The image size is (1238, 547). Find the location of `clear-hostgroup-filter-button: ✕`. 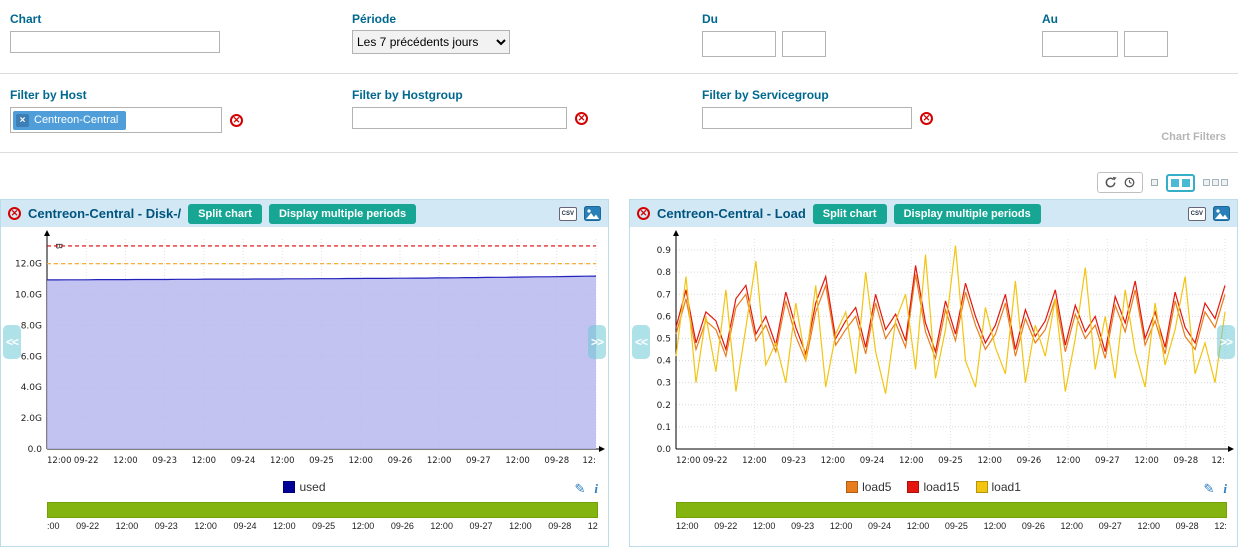

clear-hostgroup-filter-button: ✕ is located at coordinates (581, 118).